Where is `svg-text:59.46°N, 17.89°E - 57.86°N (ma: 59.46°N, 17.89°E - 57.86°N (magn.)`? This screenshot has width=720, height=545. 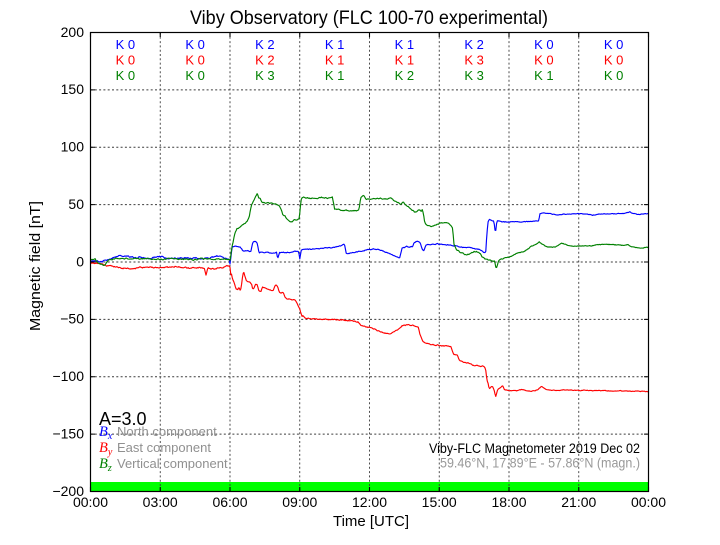 svg-text:59.46°N, 17.89°E - 57.86°N (ma: 59.46°N, 17.89°E - 57.86°N (magn.) is located at coordinates (540, 463).